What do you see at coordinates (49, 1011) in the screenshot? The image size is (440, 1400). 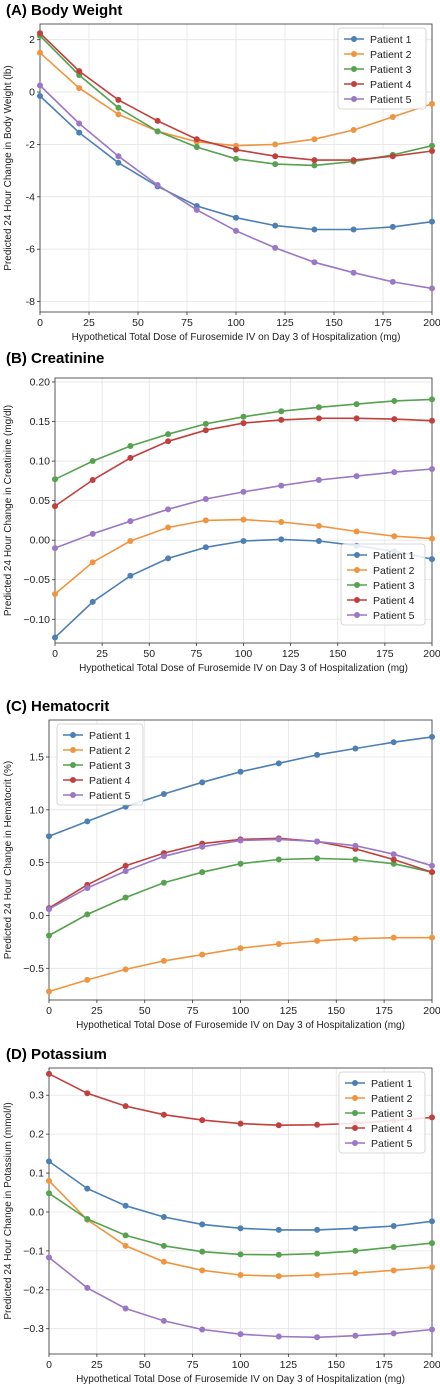 I see `x-tick-label: 0` at bounding box center [49, 1011].